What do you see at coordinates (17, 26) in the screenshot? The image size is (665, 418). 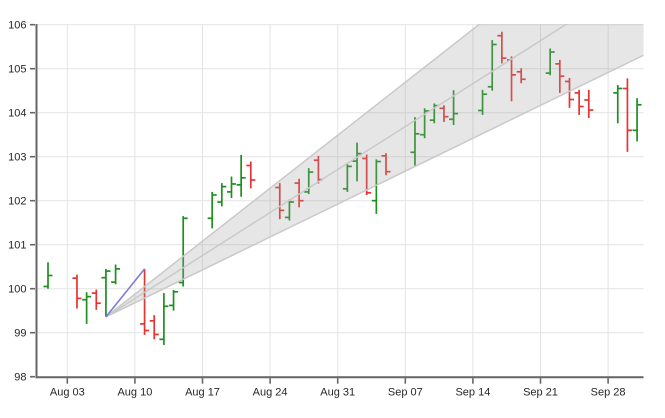 I see `y-axis-label: 106` at bounding box center [17, 26].